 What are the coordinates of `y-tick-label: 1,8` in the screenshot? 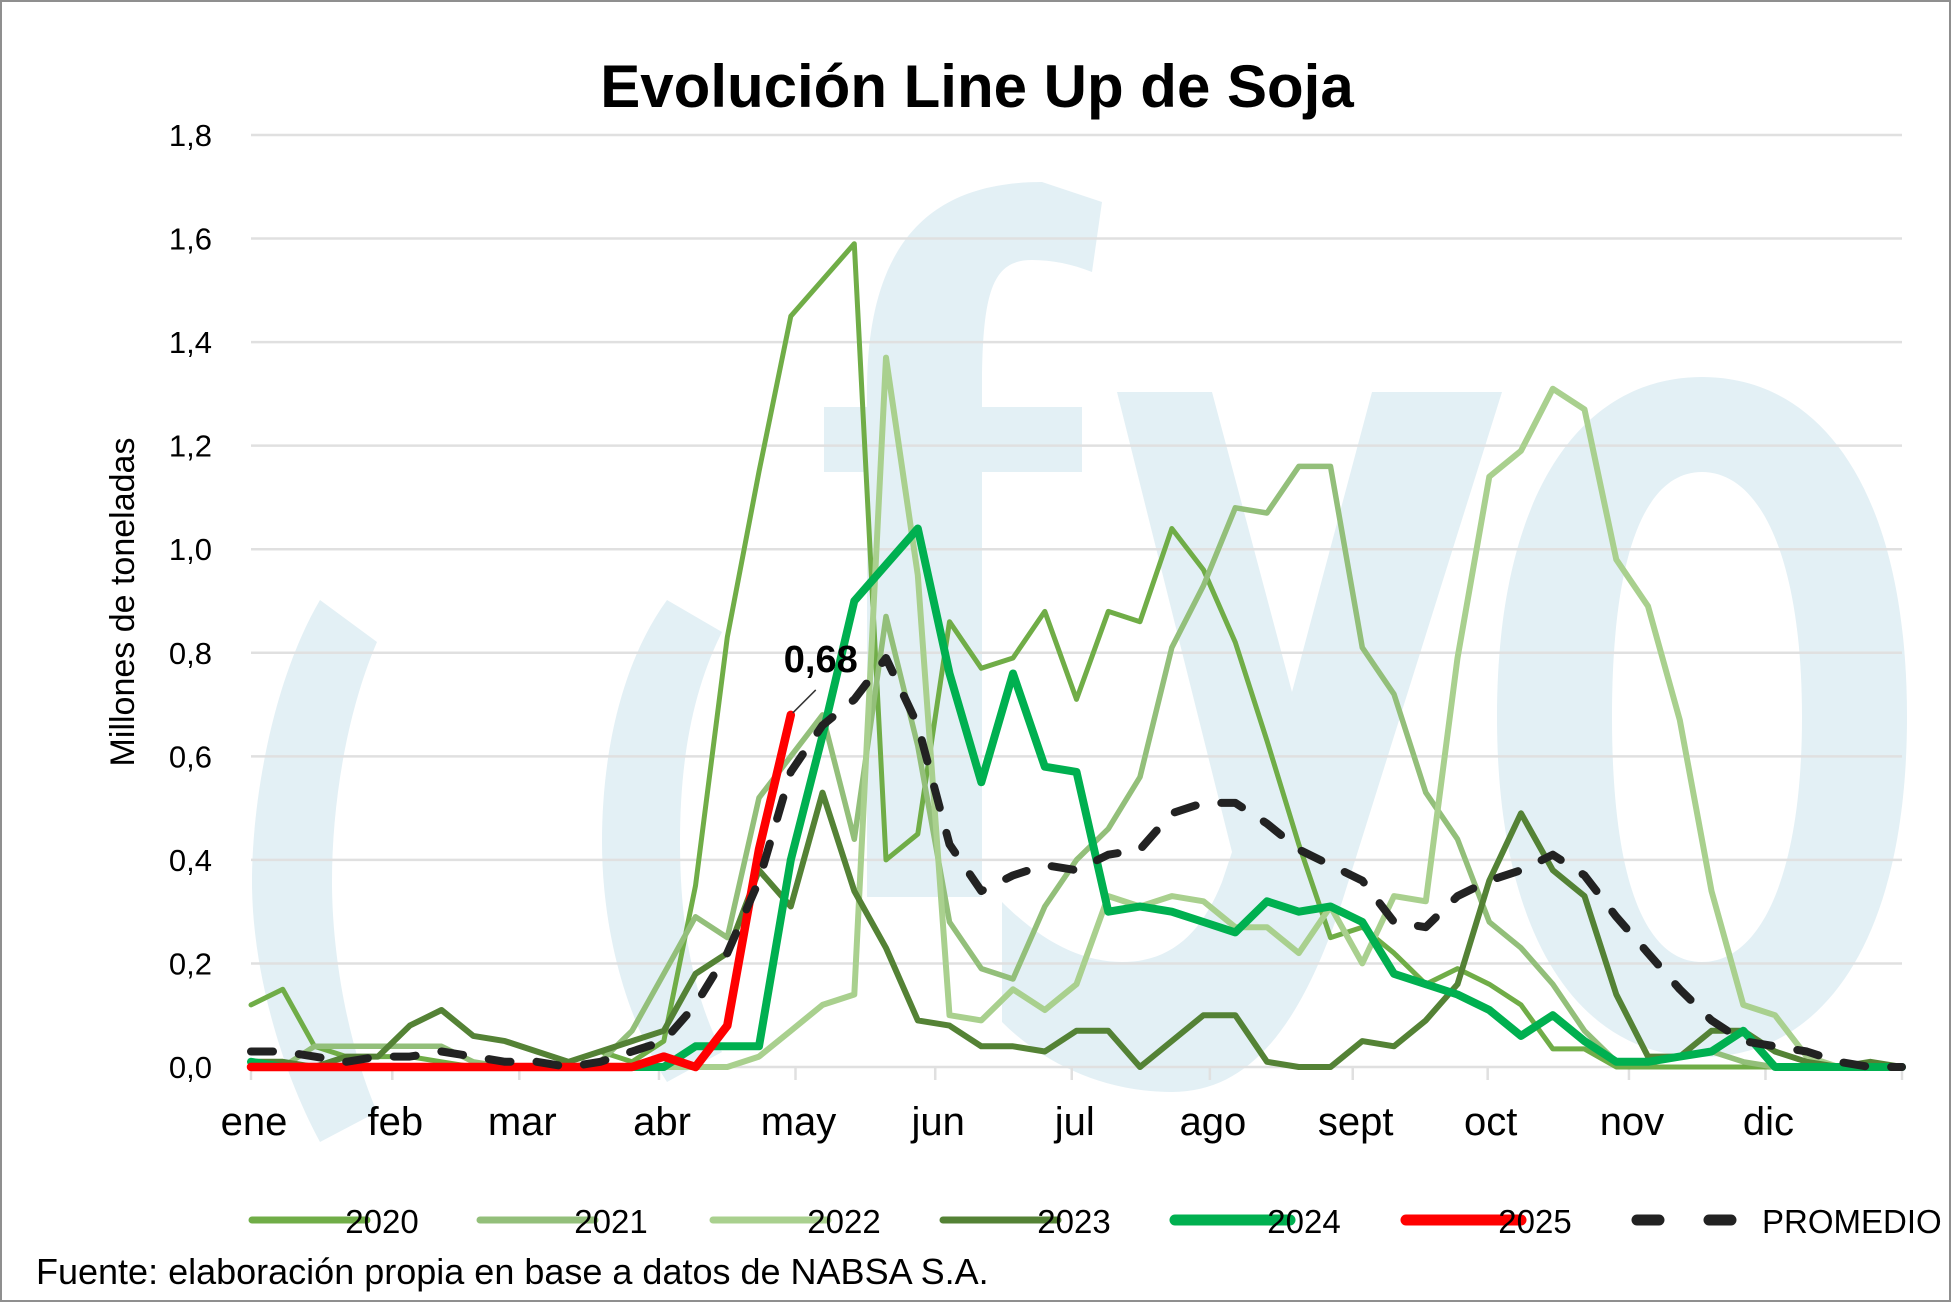 It's located at (190, 135).